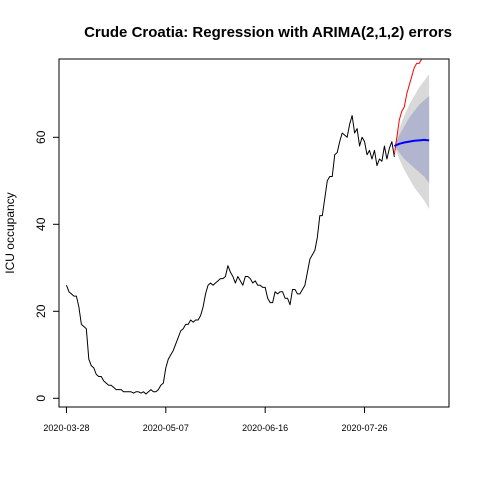 The width and height of the screenshot is (480, 480). I want to click on x-tick-label: 2020-03-28, so click(66, 428).